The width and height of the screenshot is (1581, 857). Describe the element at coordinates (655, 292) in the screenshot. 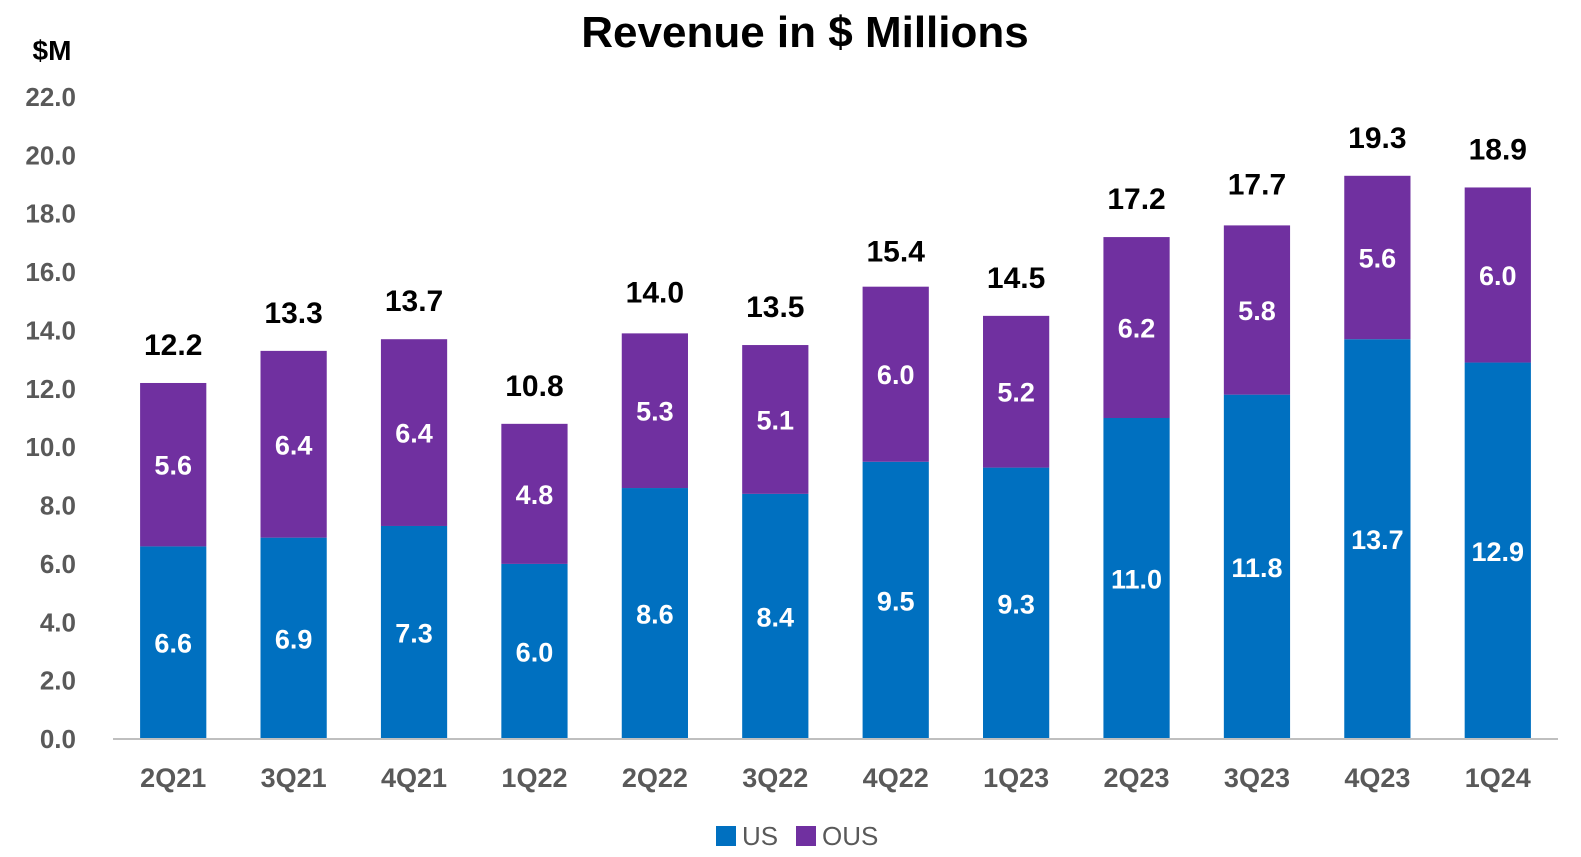

I see `bar-total-label: 14.0` at that location.